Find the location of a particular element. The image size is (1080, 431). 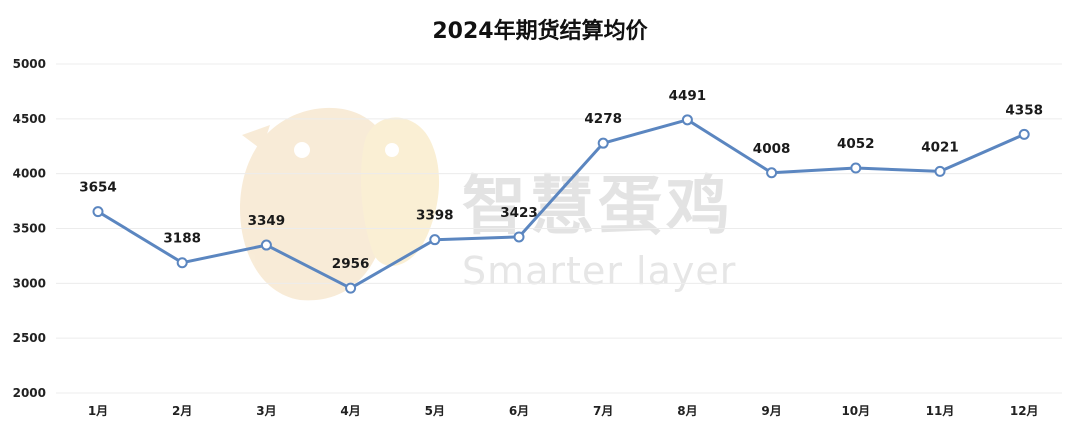

data-label: 4358 is located at coordinates (1024, 110).